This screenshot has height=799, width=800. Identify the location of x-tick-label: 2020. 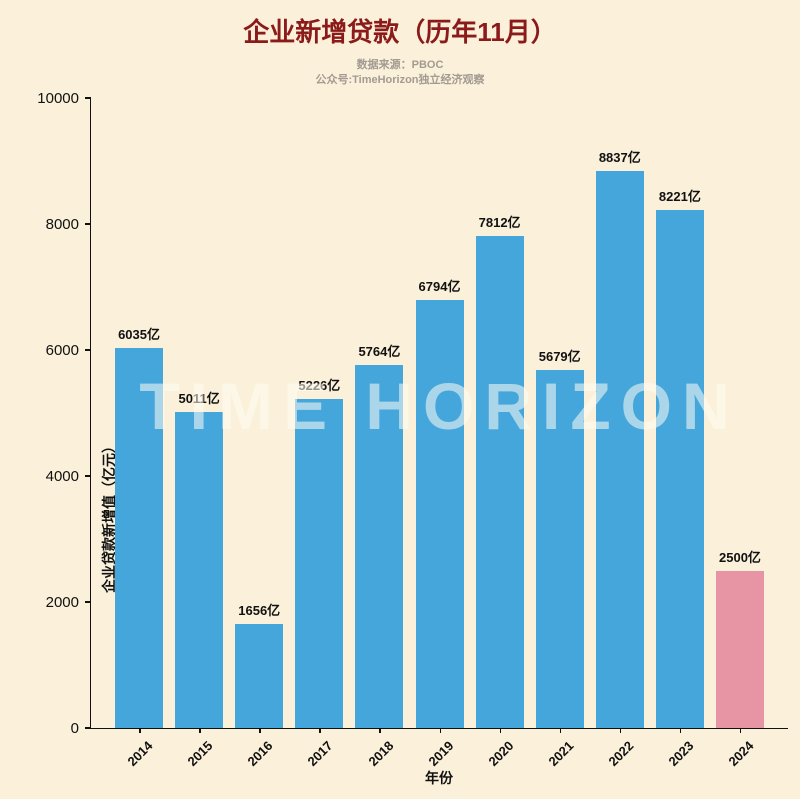
(501, 754).